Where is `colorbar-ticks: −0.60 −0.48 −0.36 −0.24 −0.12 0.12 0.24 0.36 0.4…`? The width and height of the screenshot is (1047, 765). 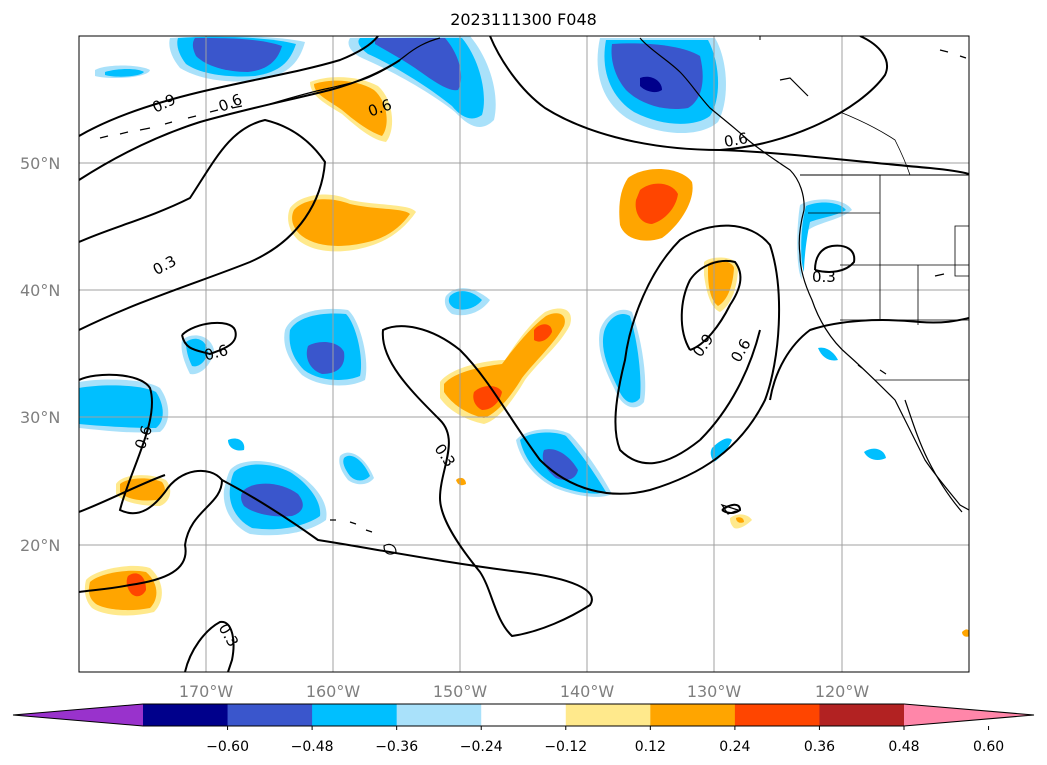 colorbar-ticks: −0.60 −0.48 −0.36 −0.24 −0.12 0.12 0.24 0.36 0.4… is located at coordinates (605, 740).